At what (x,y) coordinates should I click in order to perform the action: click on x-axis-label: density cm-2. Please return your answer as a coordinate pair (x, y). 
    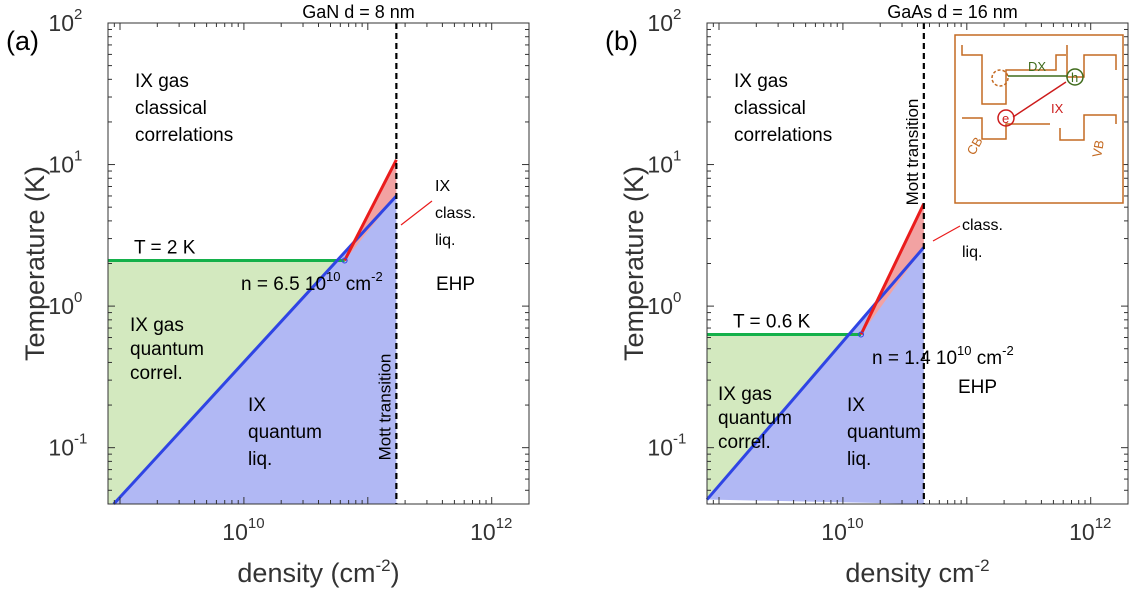
    Looking at the image, I should click on (917, 572).